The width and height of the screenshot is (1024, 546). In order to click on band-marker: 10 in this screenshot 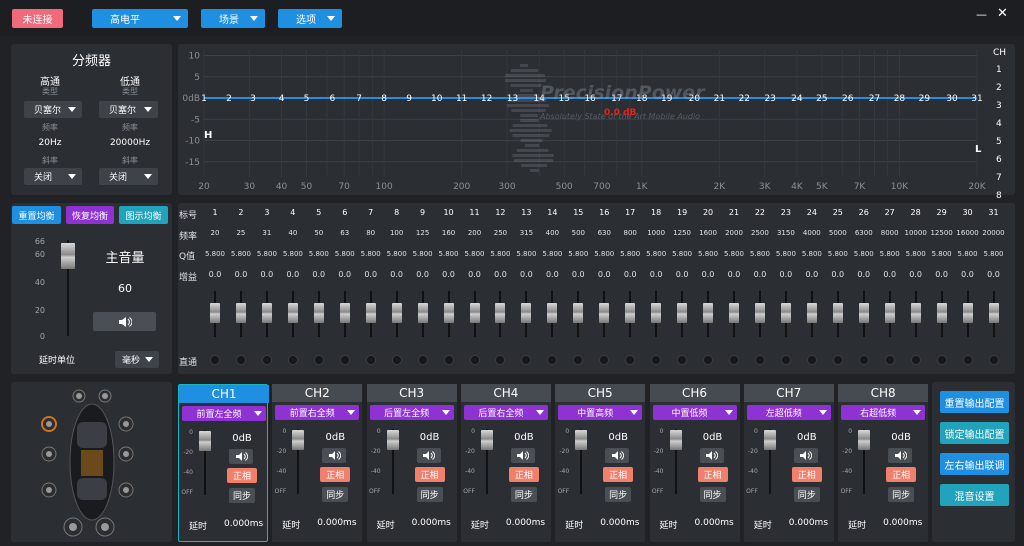, I will do `click(437, 99)`.